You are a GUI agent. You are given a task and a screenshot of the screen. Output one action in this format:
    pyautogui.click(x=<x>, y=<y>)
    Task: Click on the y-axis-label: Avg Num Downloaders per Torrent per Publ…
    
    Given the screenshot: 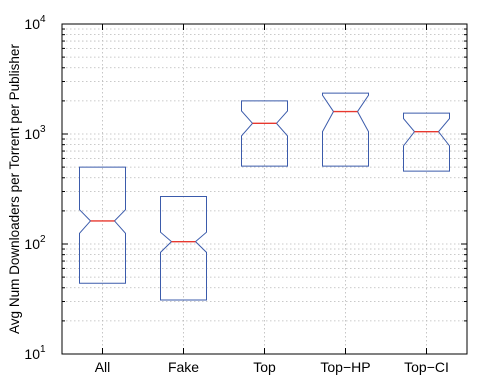 What is the action you would take?
    pyautogui.click(x=14, y=189)
    